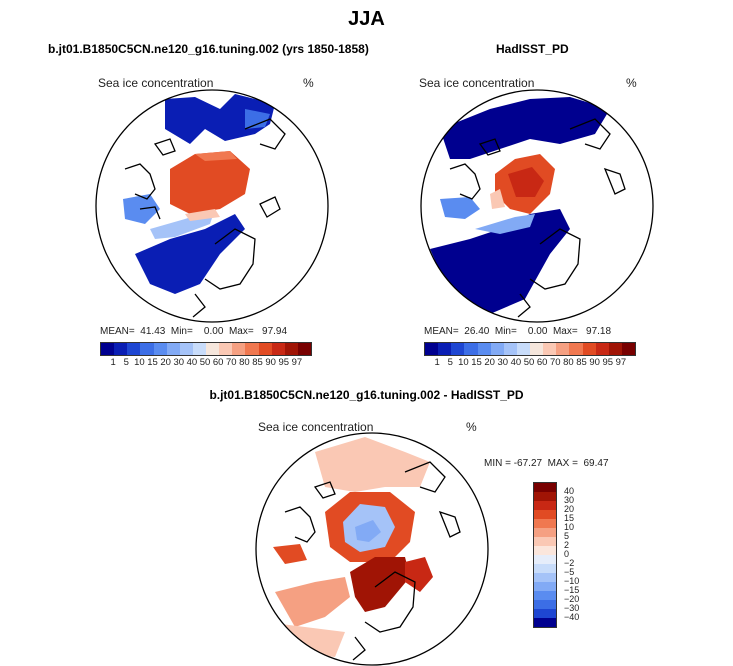 The image size is (733, 666). I want to click on panel3-field-label: Sea ice concentration, so click(316, 427).